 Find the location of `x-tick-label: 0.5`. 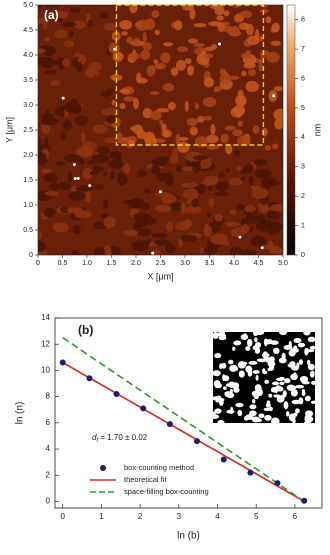

x-tick-label: 0.5 is located at coordinates (63, 263).